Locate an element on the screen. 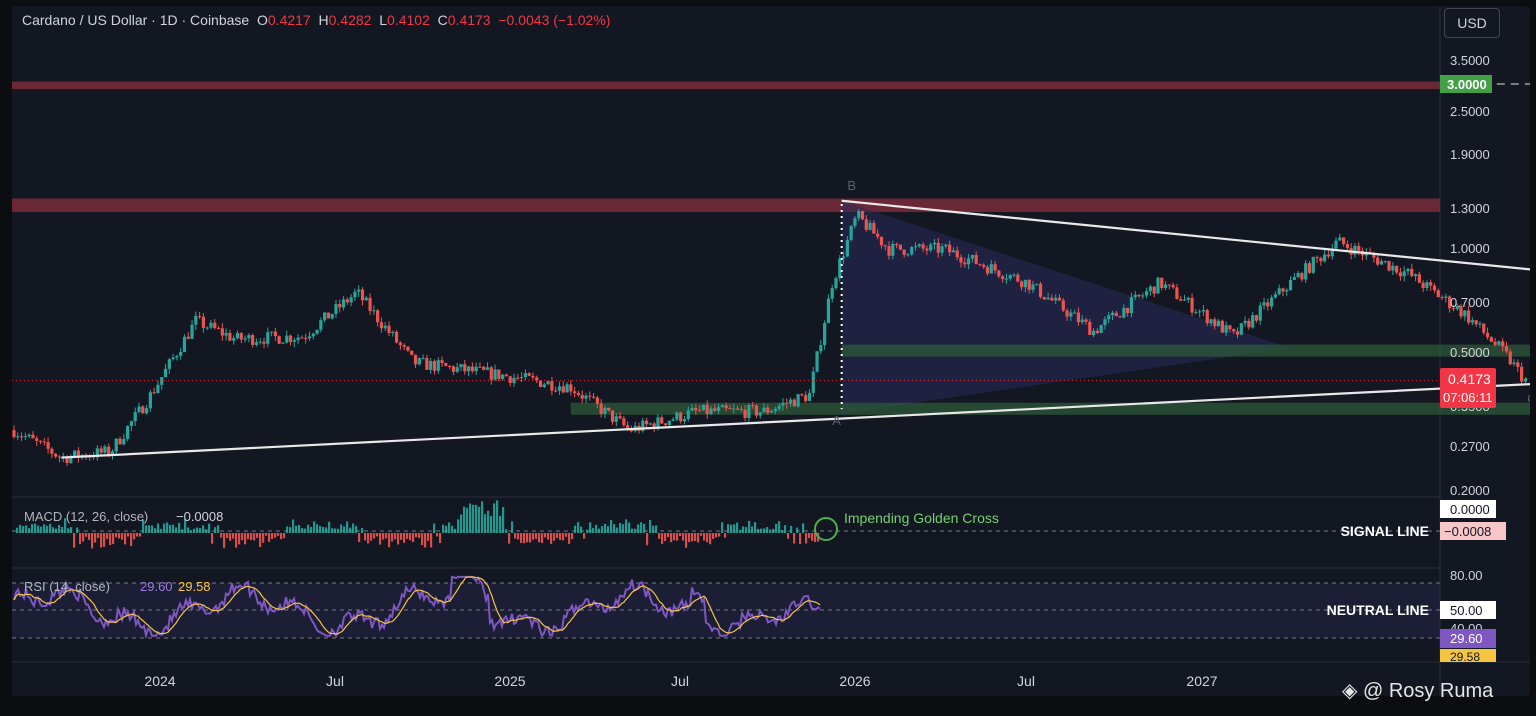 The image size is (1536, 716). rsi-ma-tag-text: 29.58 is located at coordinates (1465, 657).